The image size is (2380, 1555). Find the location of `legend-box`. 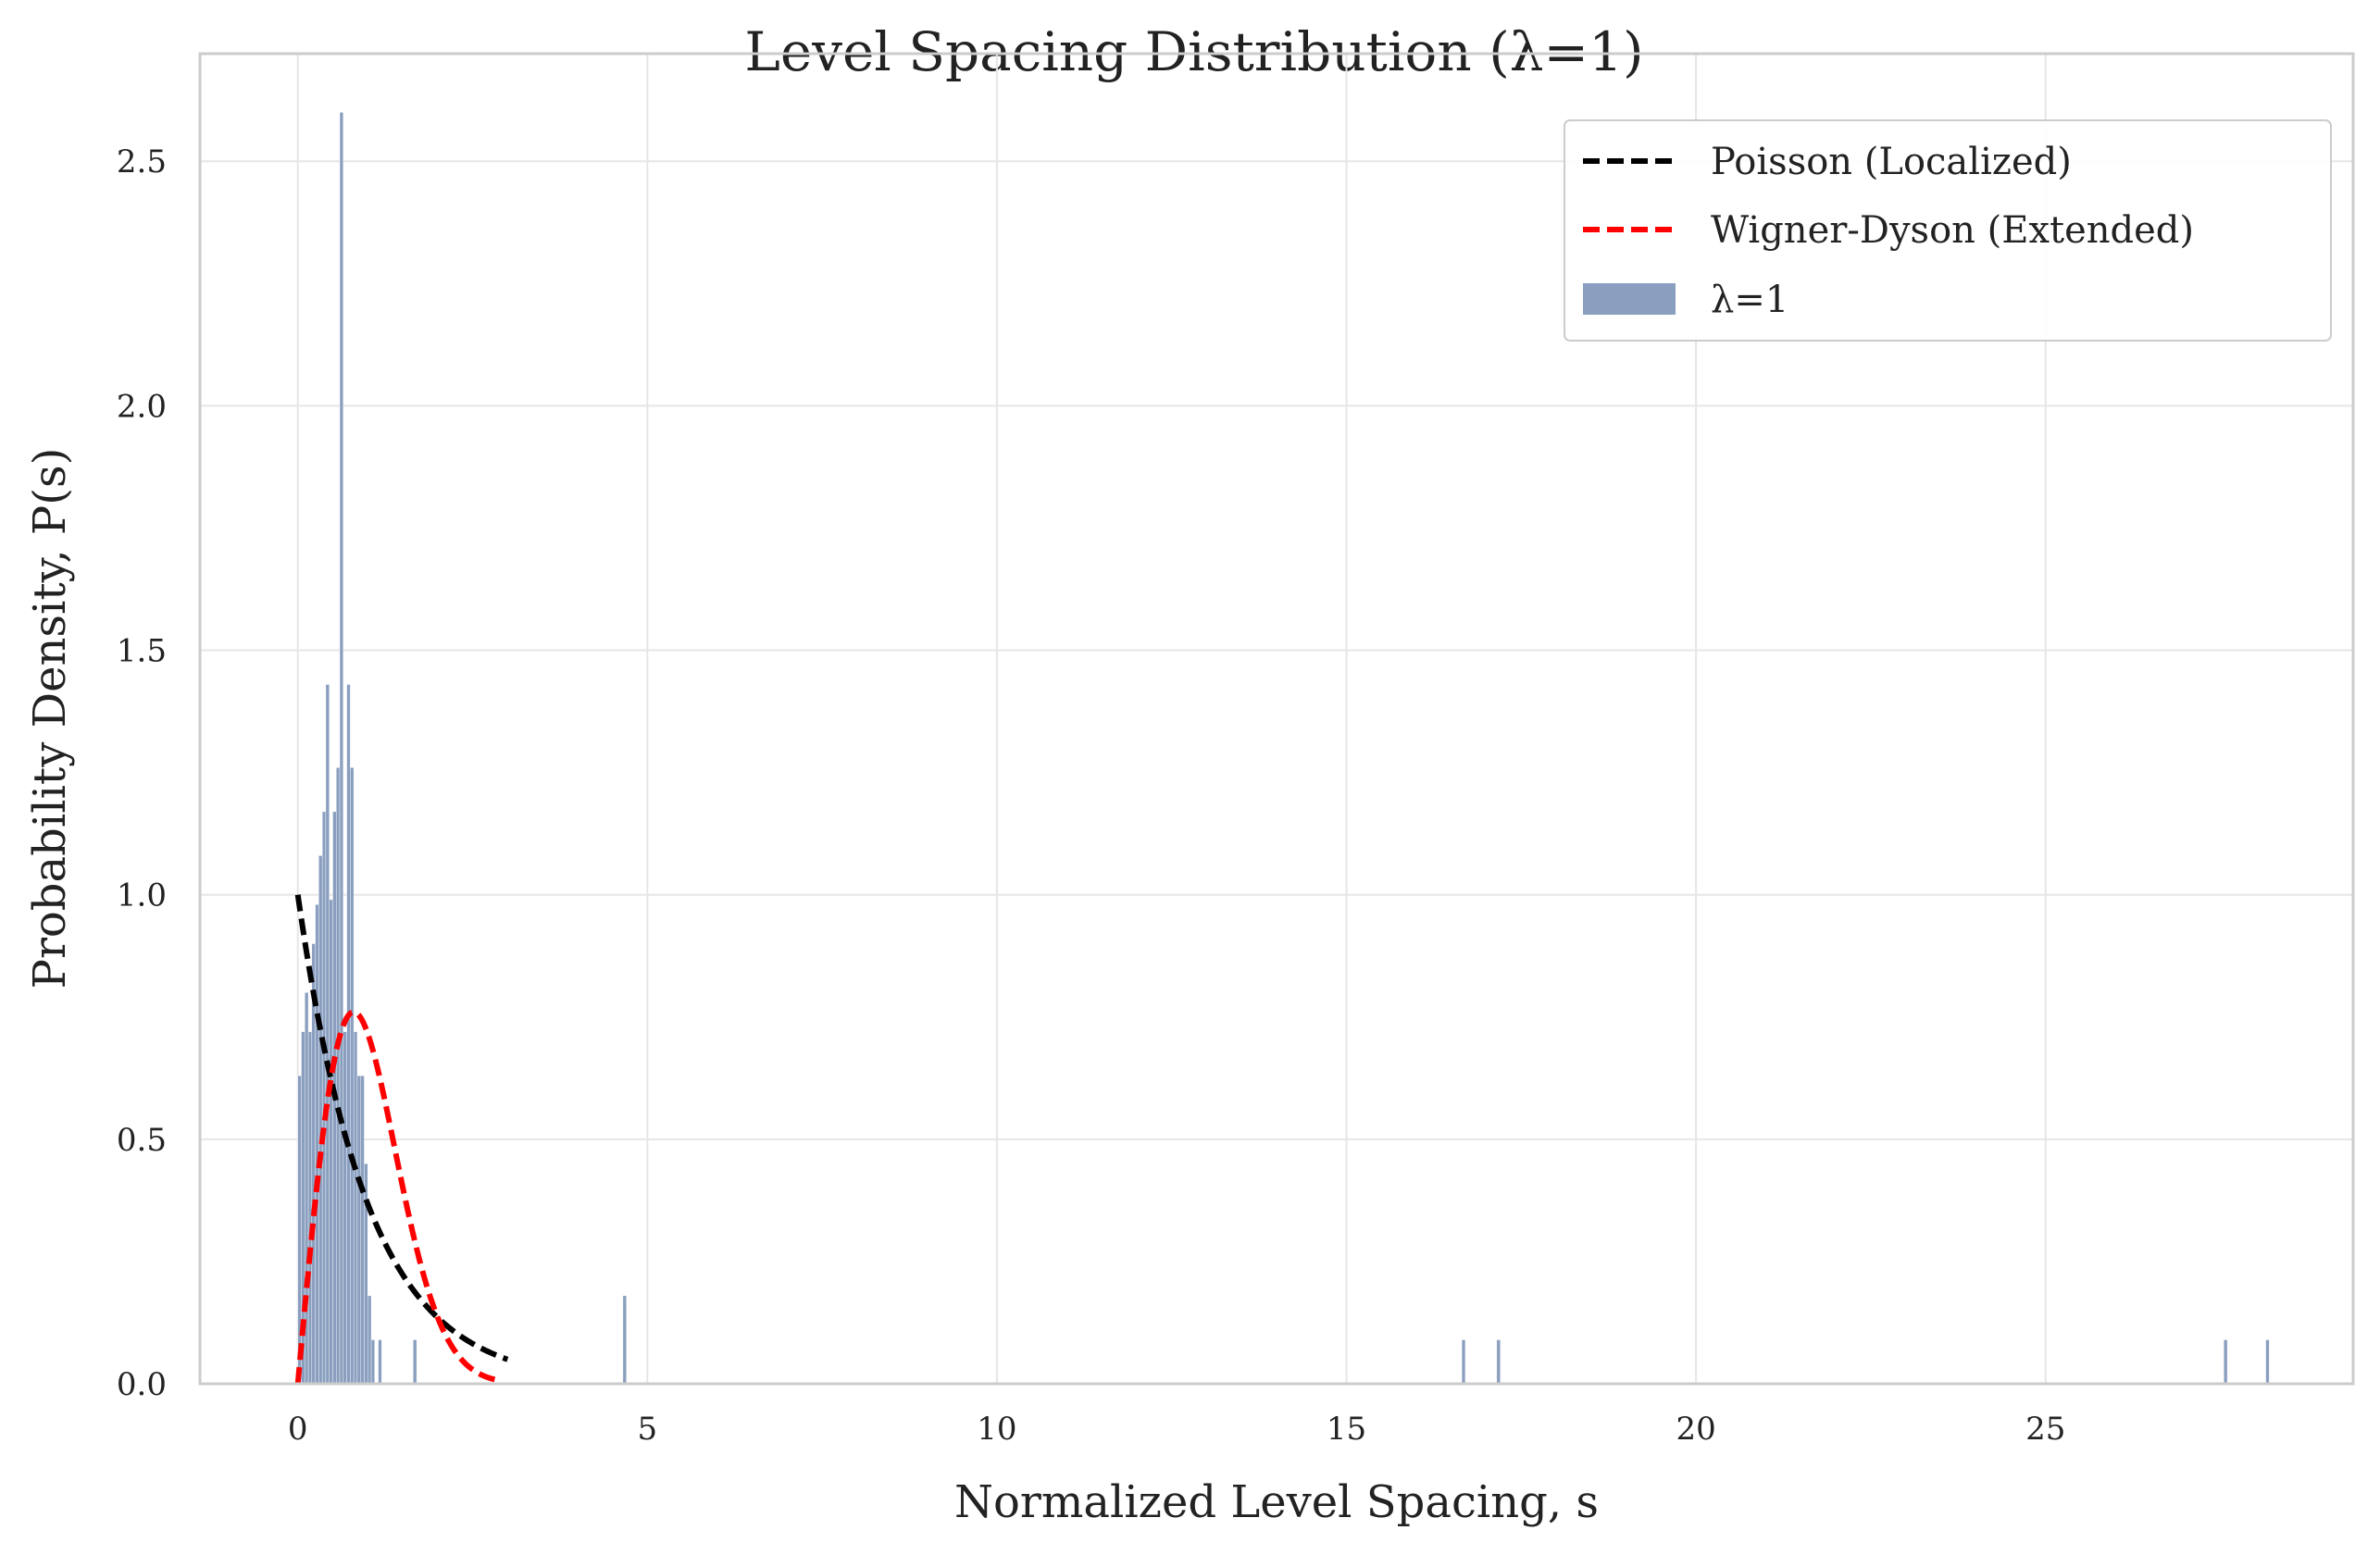

legend-box is located at coordinates (1948, 231).